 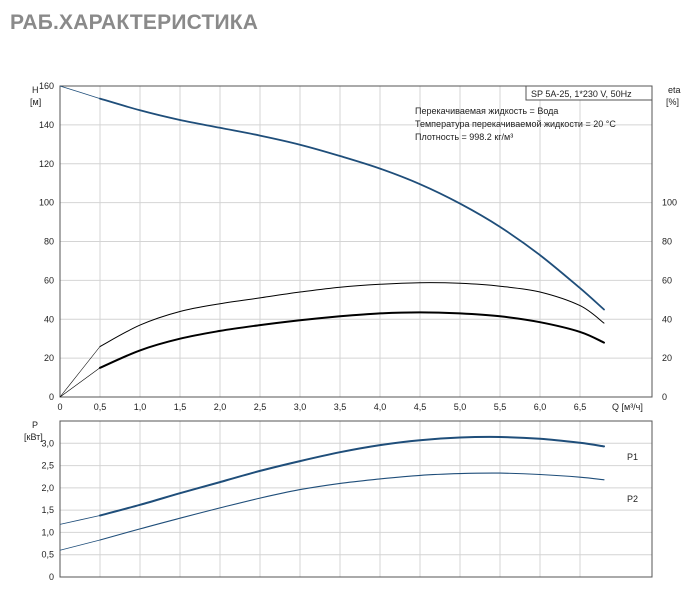 What do you see at coordinates (80, 545) in the screenshot?
I see `power-curve-p2-extrapolated` at bounding box center [80, 545].